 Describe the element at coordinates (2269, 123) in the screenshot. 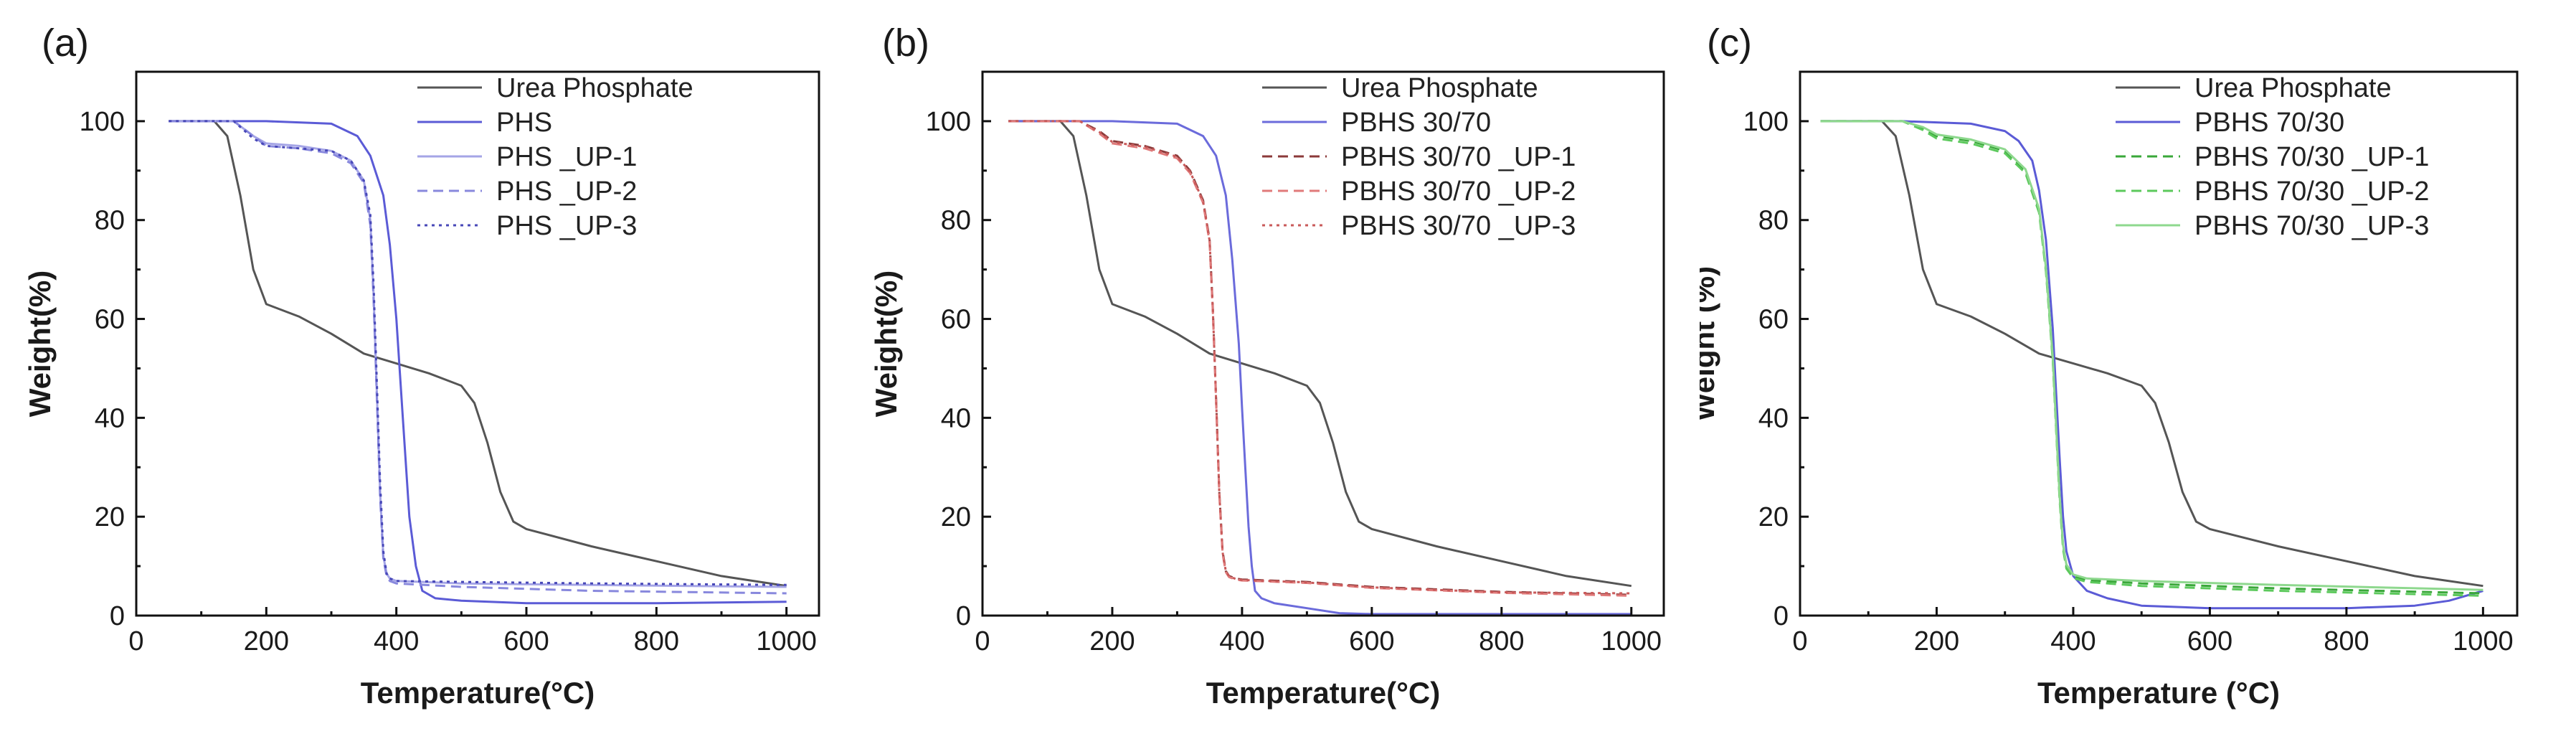

I see `legend-label: PBHS 70/30` at that location.